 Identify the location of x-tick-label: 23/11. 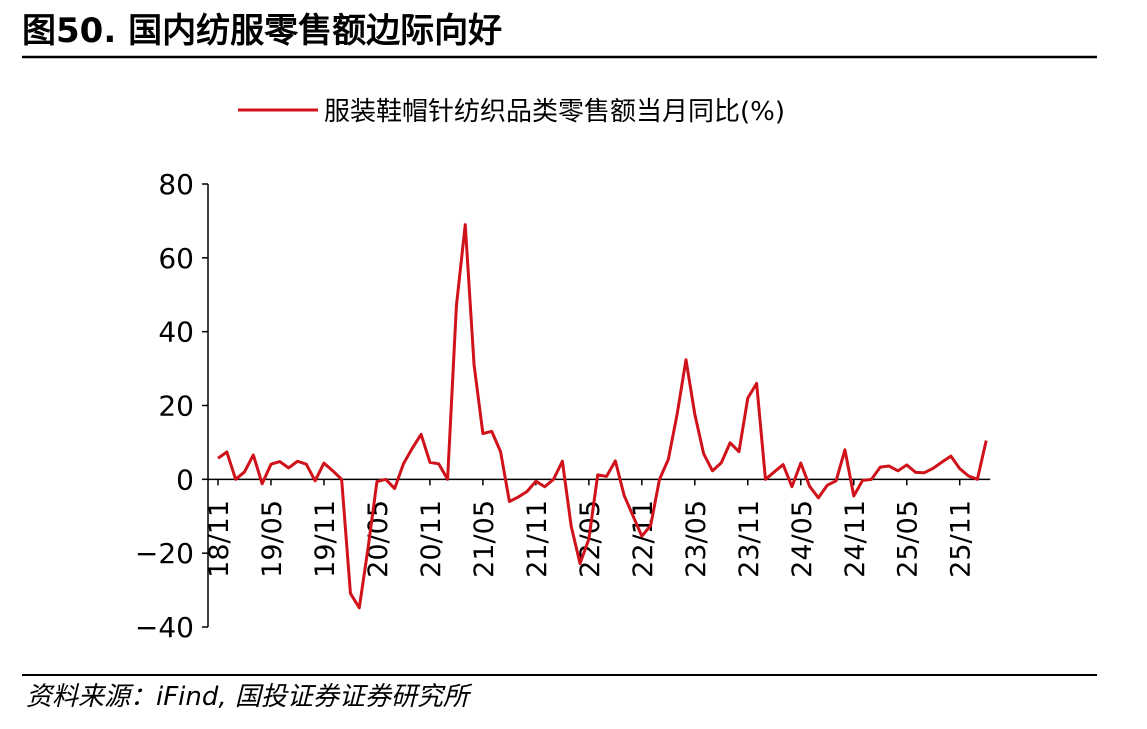
(749, 539).